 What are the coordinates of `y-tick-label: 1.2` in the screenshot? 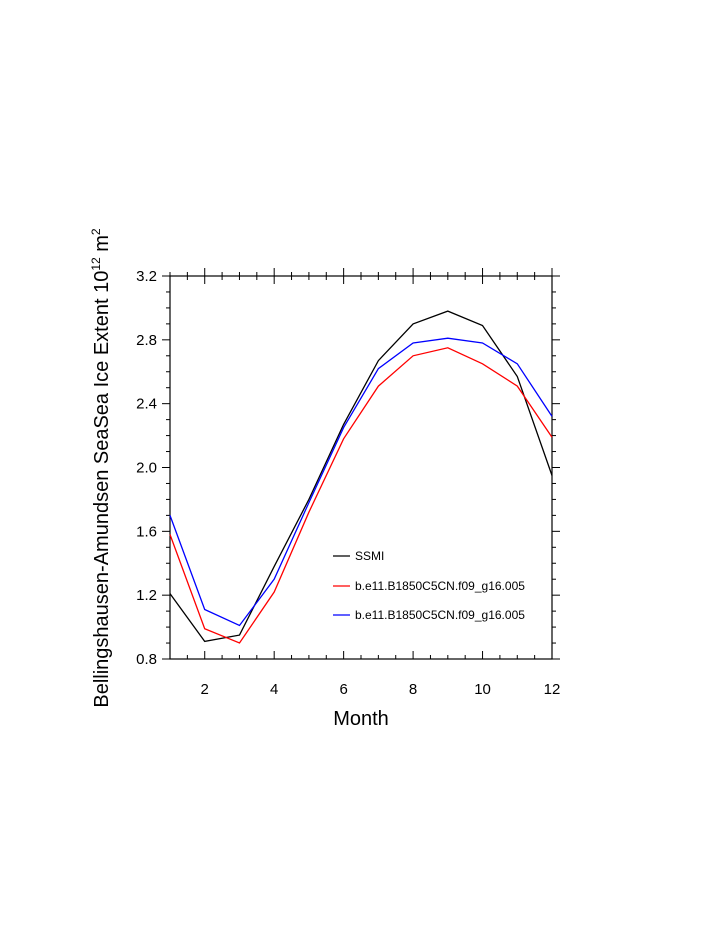 It's located at (146, 595).